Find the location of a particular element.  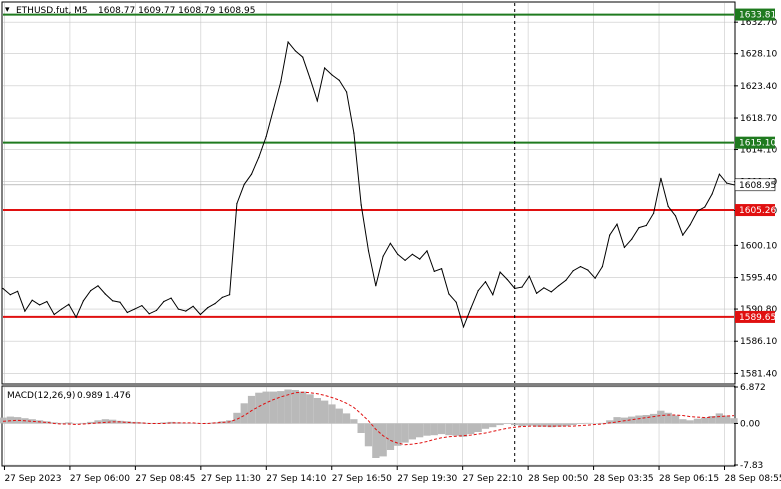

level-label: 1615.10 is located at coordinates (757, 144).